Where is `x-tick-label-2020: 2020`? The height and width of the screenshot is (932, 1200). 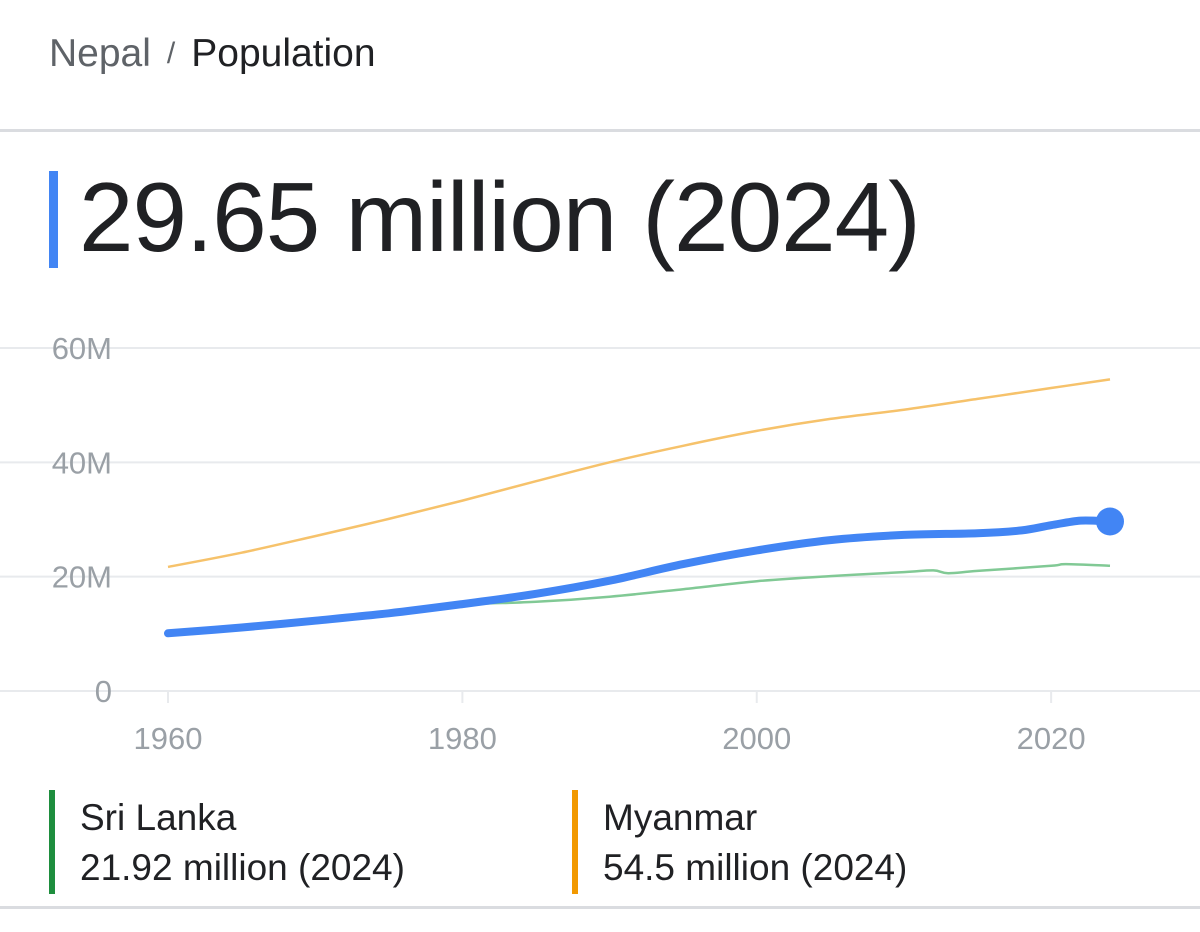 x-tick-label-2020: 2020 is located at coordinates (1051, 738).